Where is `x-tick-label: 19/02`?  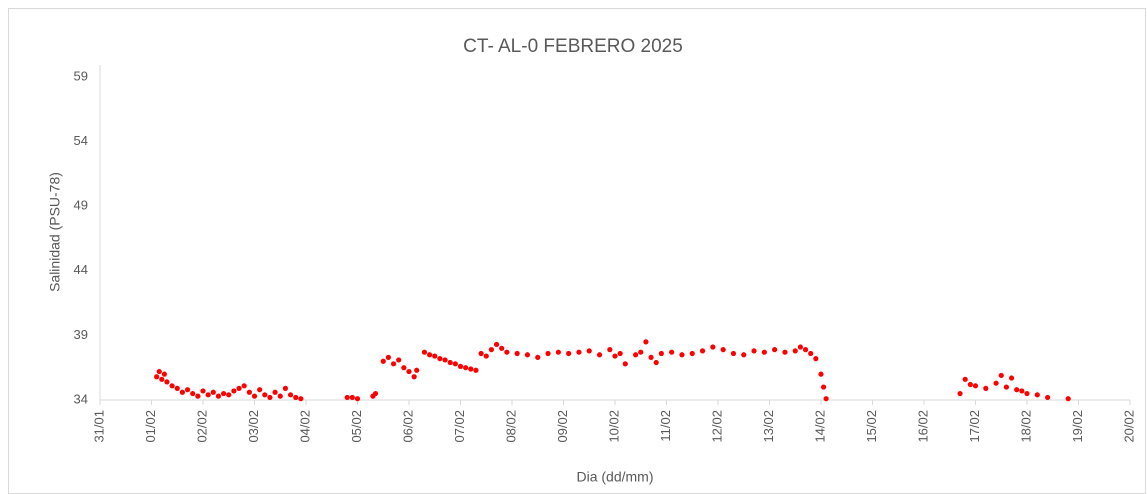
x-tick-label: 19/02 is located at coordinates (1077, 426).